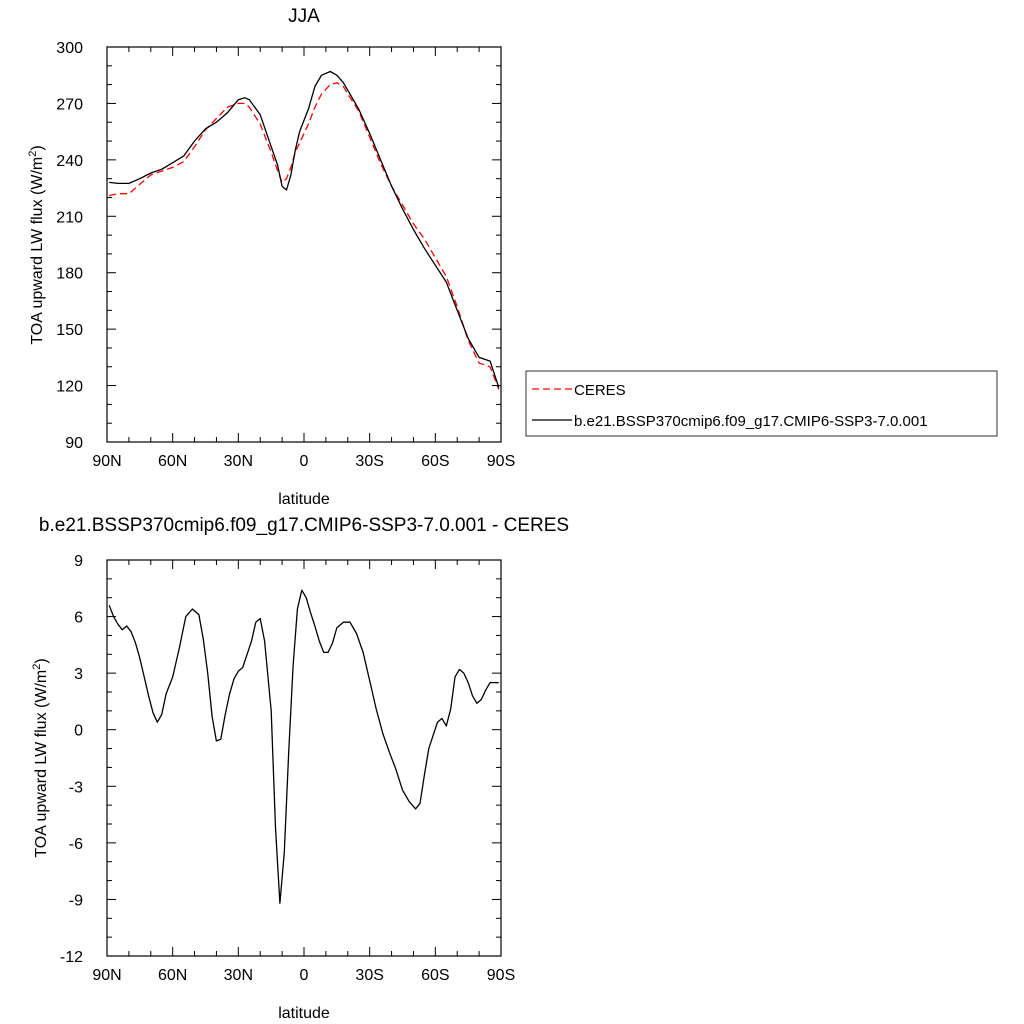 The height and width of the screenshot is (1024, 1024). What do you see at coordinates (304, 236) in the screenshot?
I see `top-series-line-ceres` at bounding box center [304, 236].